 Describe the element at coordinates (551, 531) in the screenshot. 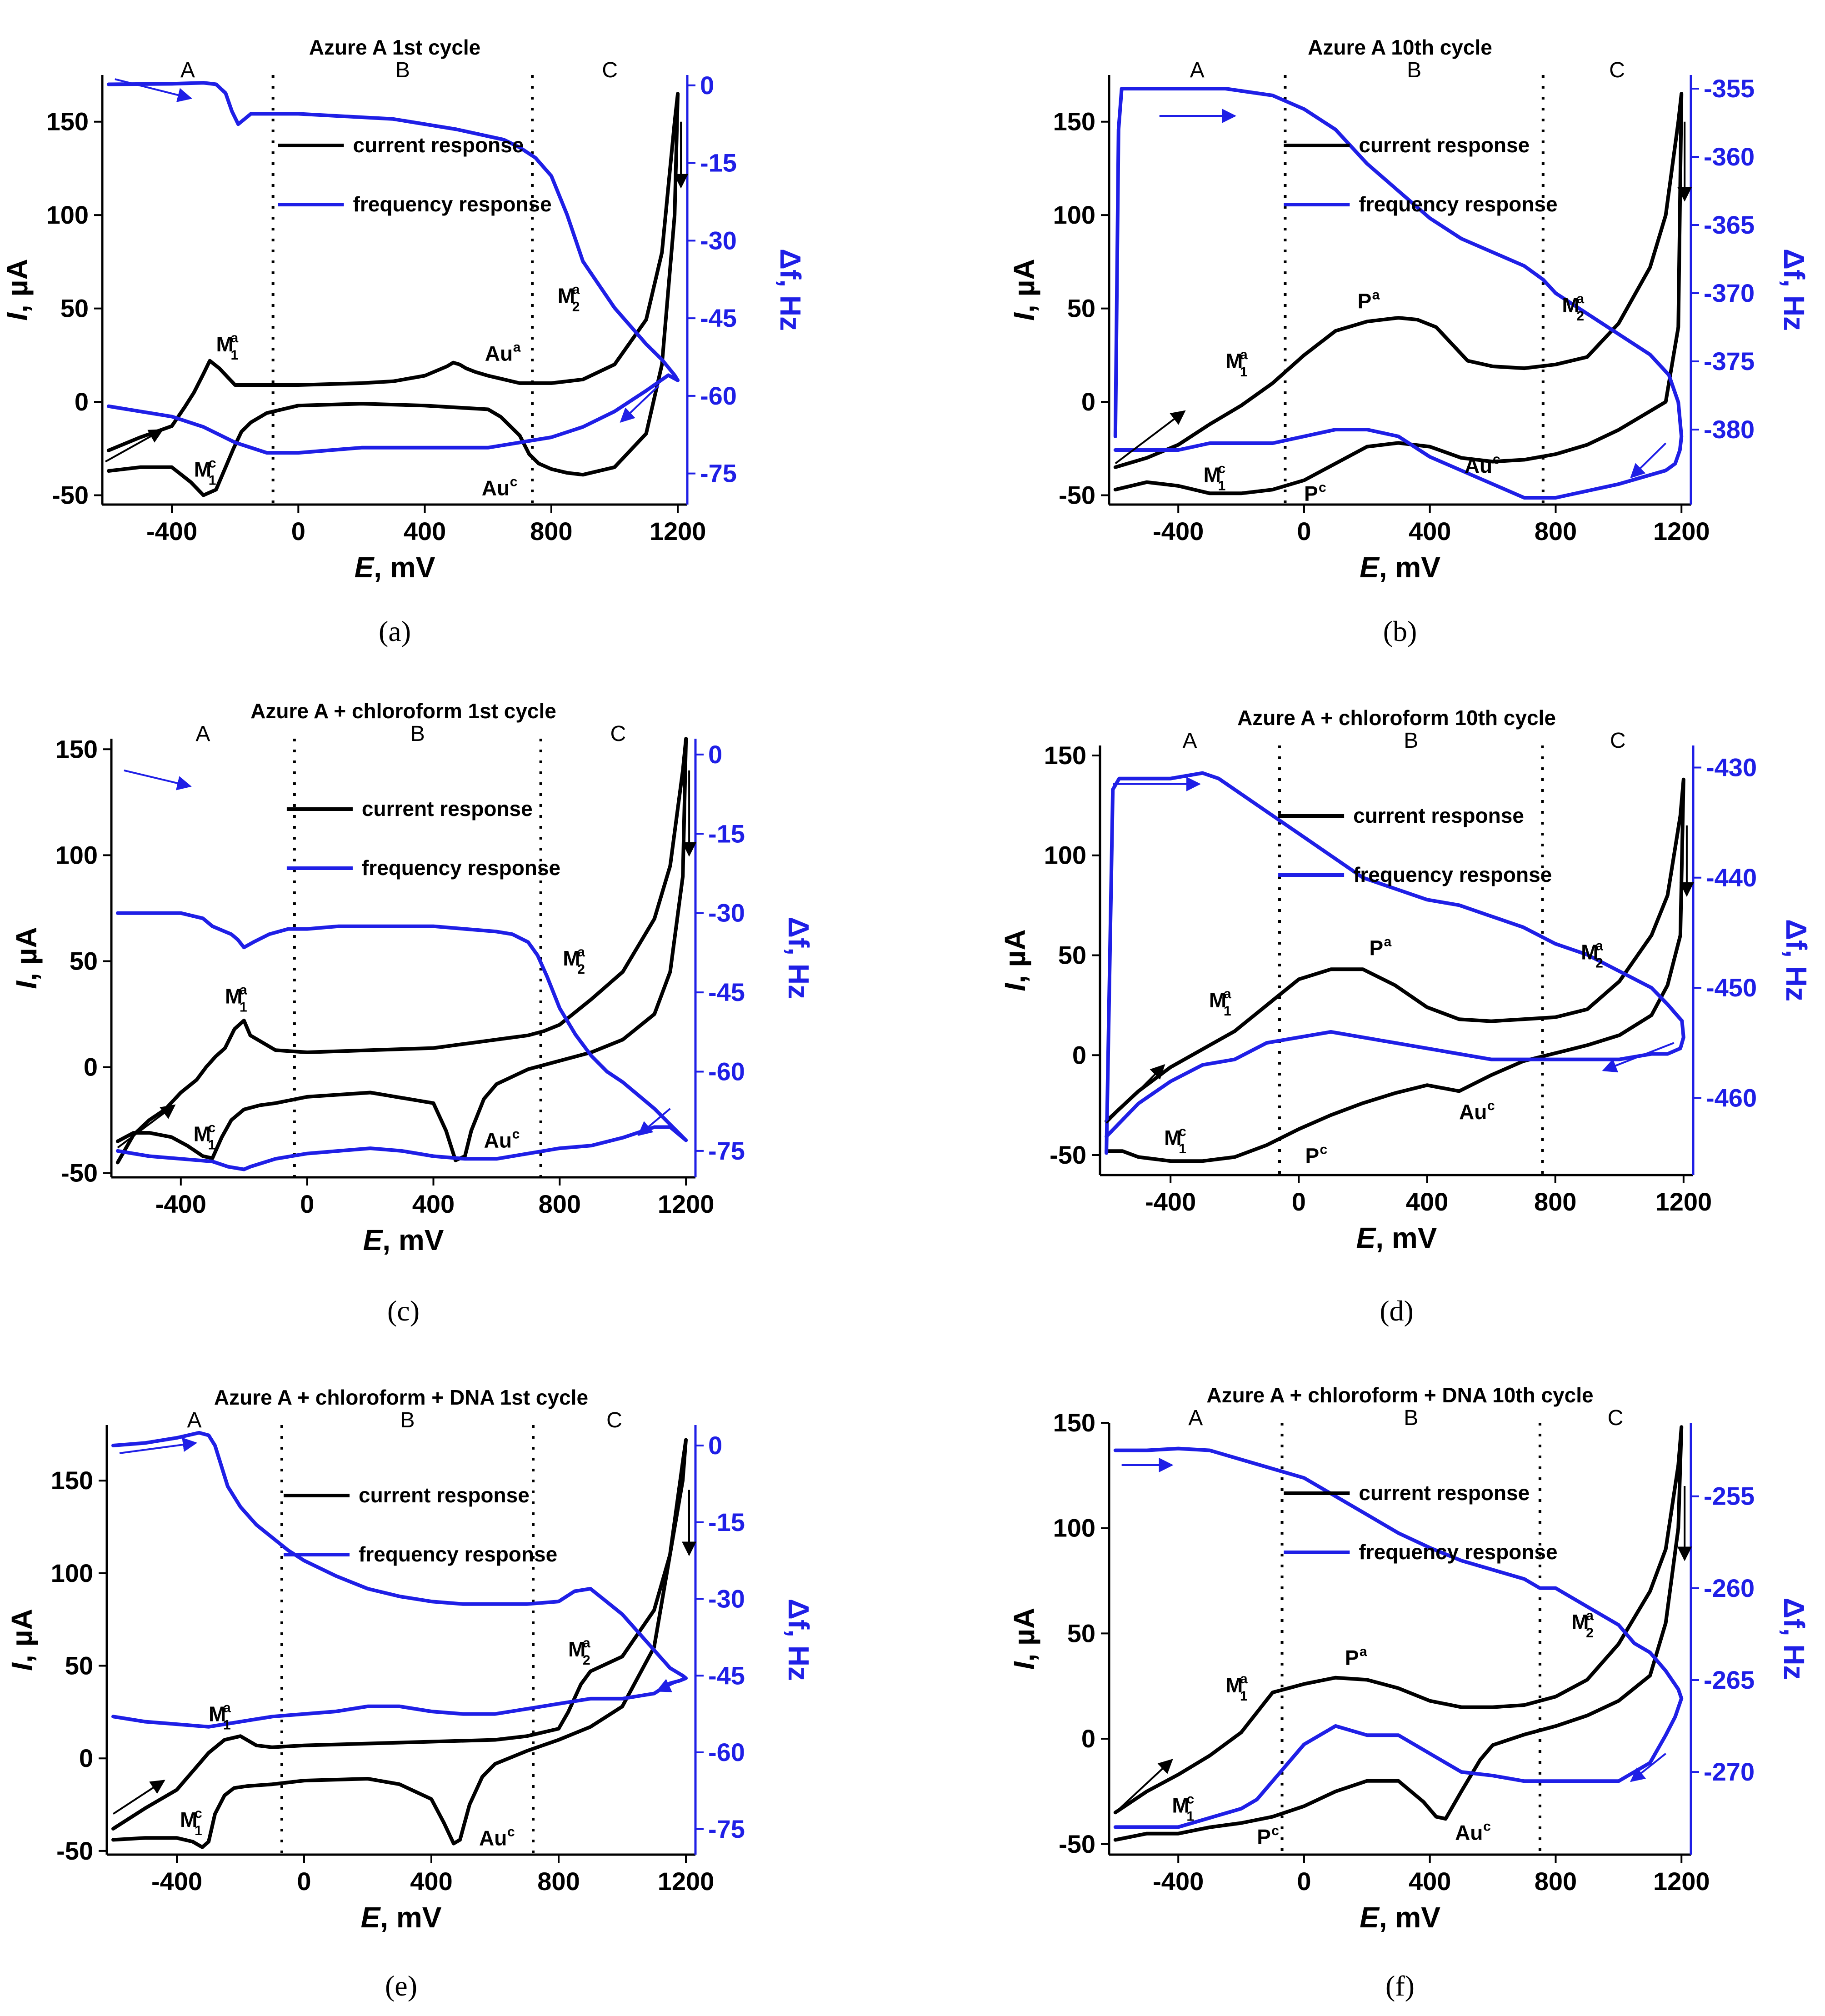

I see `x-tick-label: 800` at that location.